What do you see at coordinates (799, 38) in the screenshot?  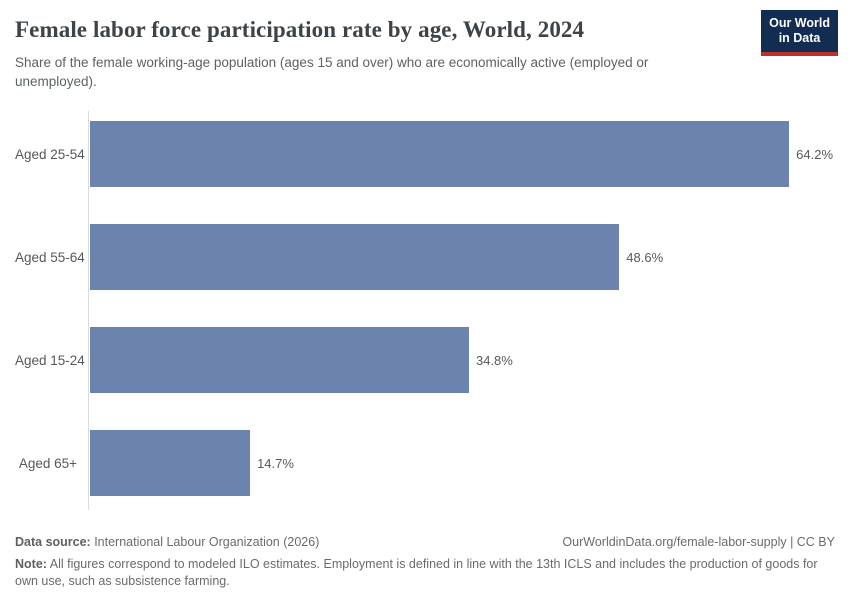 I see `owid-logo-line2: in Data` at bounding box center [799, 38].